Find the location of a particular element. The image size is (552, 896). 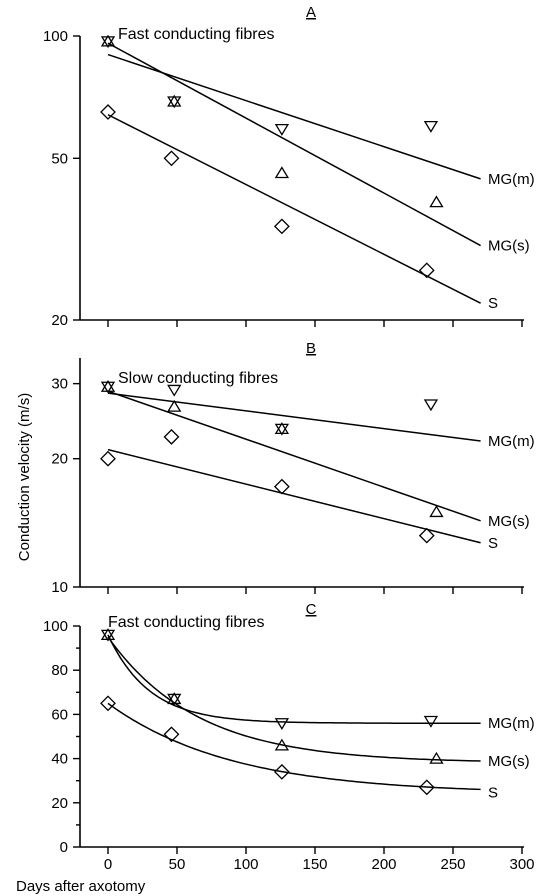

y-tick-label: 40 is located at coordinates (59, 759).